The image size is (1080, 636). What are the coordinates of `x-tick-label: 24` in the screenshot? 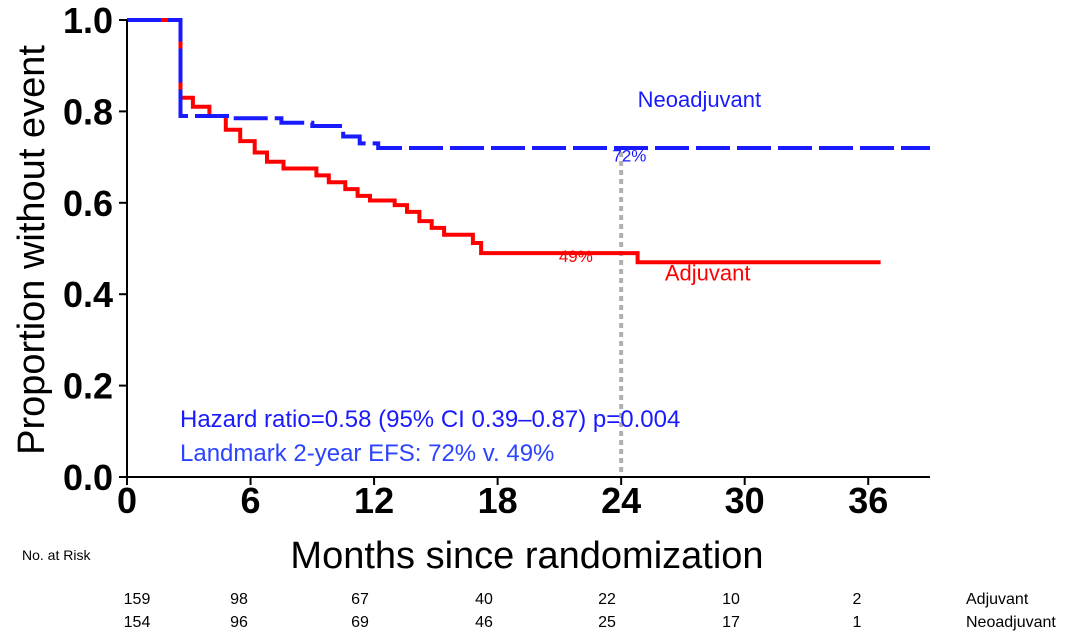 It's located at (621, 500).